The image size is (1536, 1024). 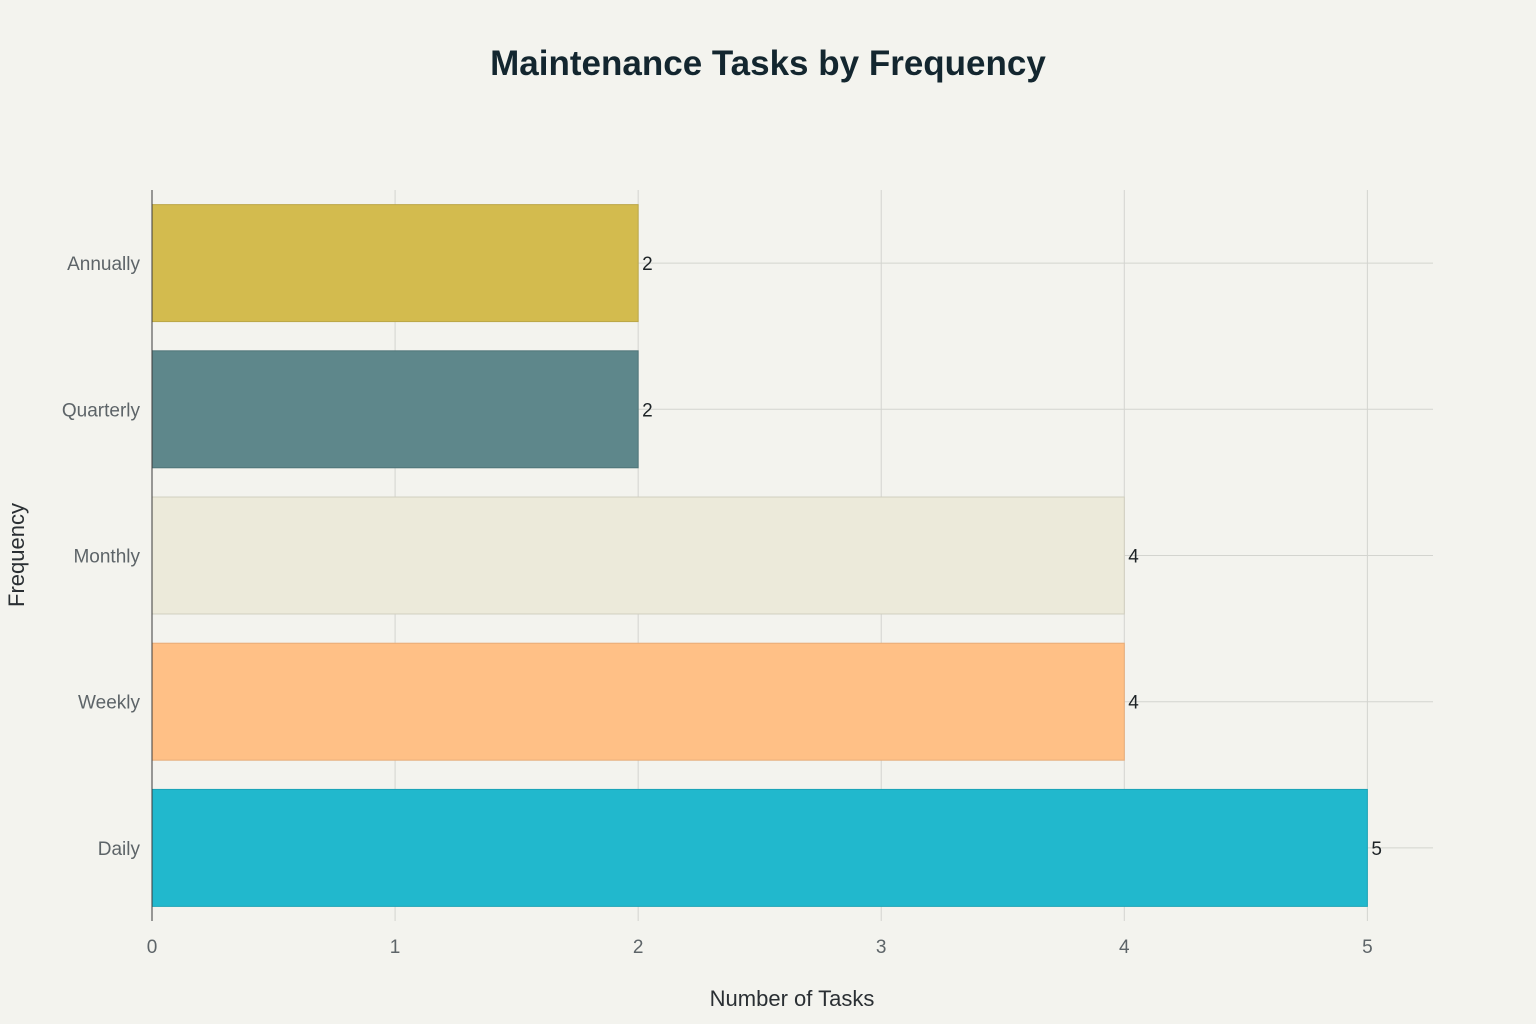 I want to click on bar-monthly, so click(x=638, y=555).